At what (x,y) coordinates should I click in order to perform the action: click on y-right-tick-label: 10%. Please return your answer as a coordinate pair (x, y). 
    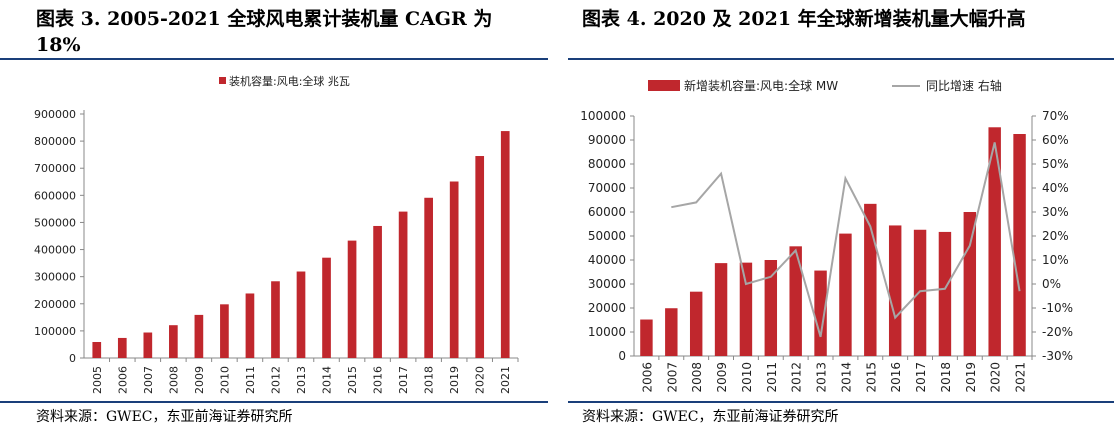
    Looking at the image, I should click on (1055, 260).